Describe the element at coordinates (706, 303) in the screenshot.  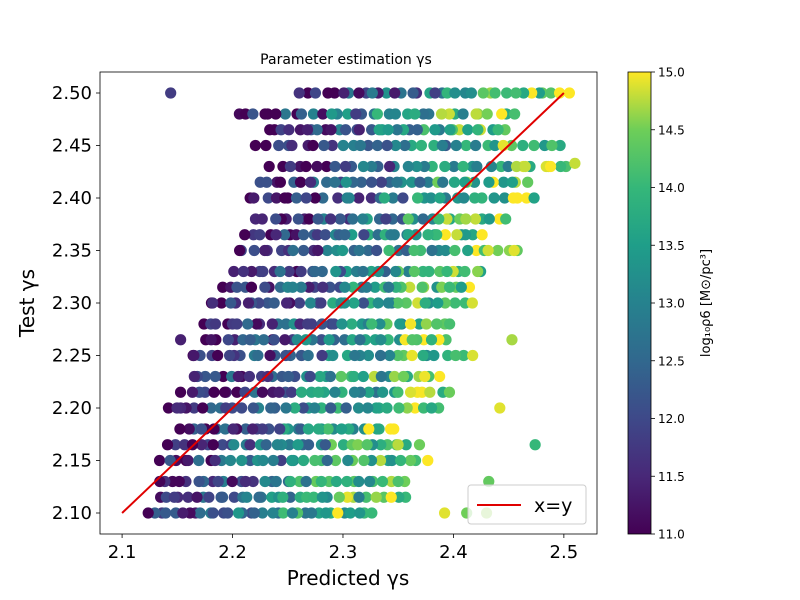
I see `colorbar-label: log₁₀ρ6 [M⊙/pc³]` at that location.